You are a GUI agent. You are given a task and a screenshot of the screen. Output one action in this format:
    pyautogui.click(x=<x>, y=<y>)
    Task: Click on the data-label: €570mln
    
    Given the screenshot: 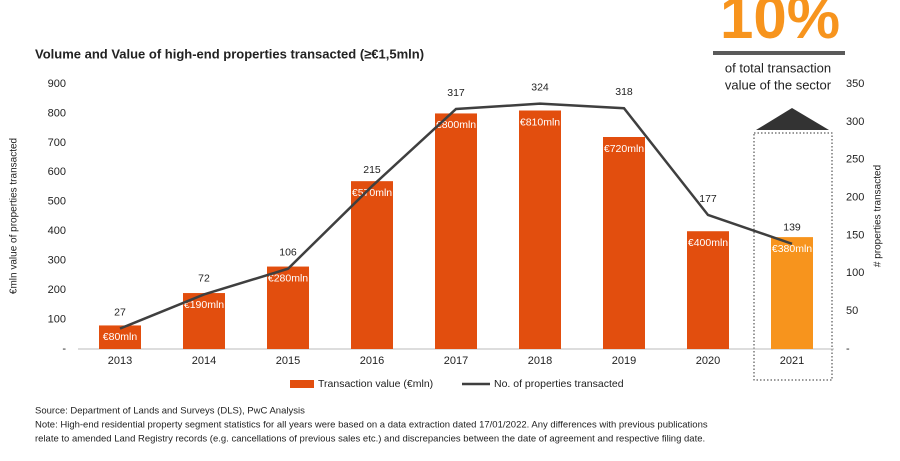 What is the action you would take?
    pyautogui.click(x=372, y=193)
    